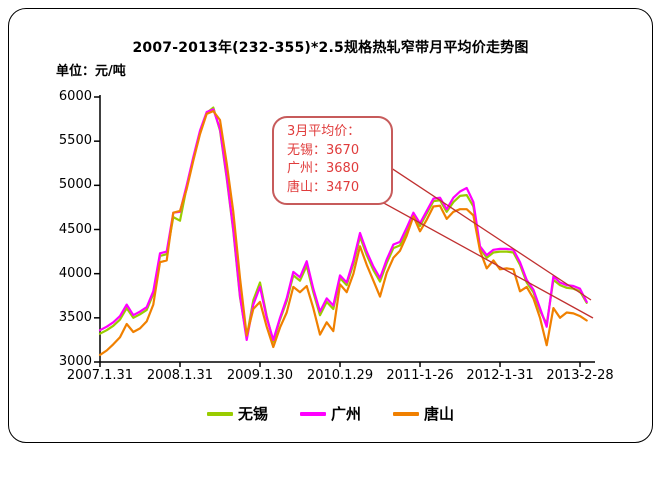  Describe the element at coordinates (324, 131) in the screenshot. I see `callout-line-title: 3月平均价：` at that location.